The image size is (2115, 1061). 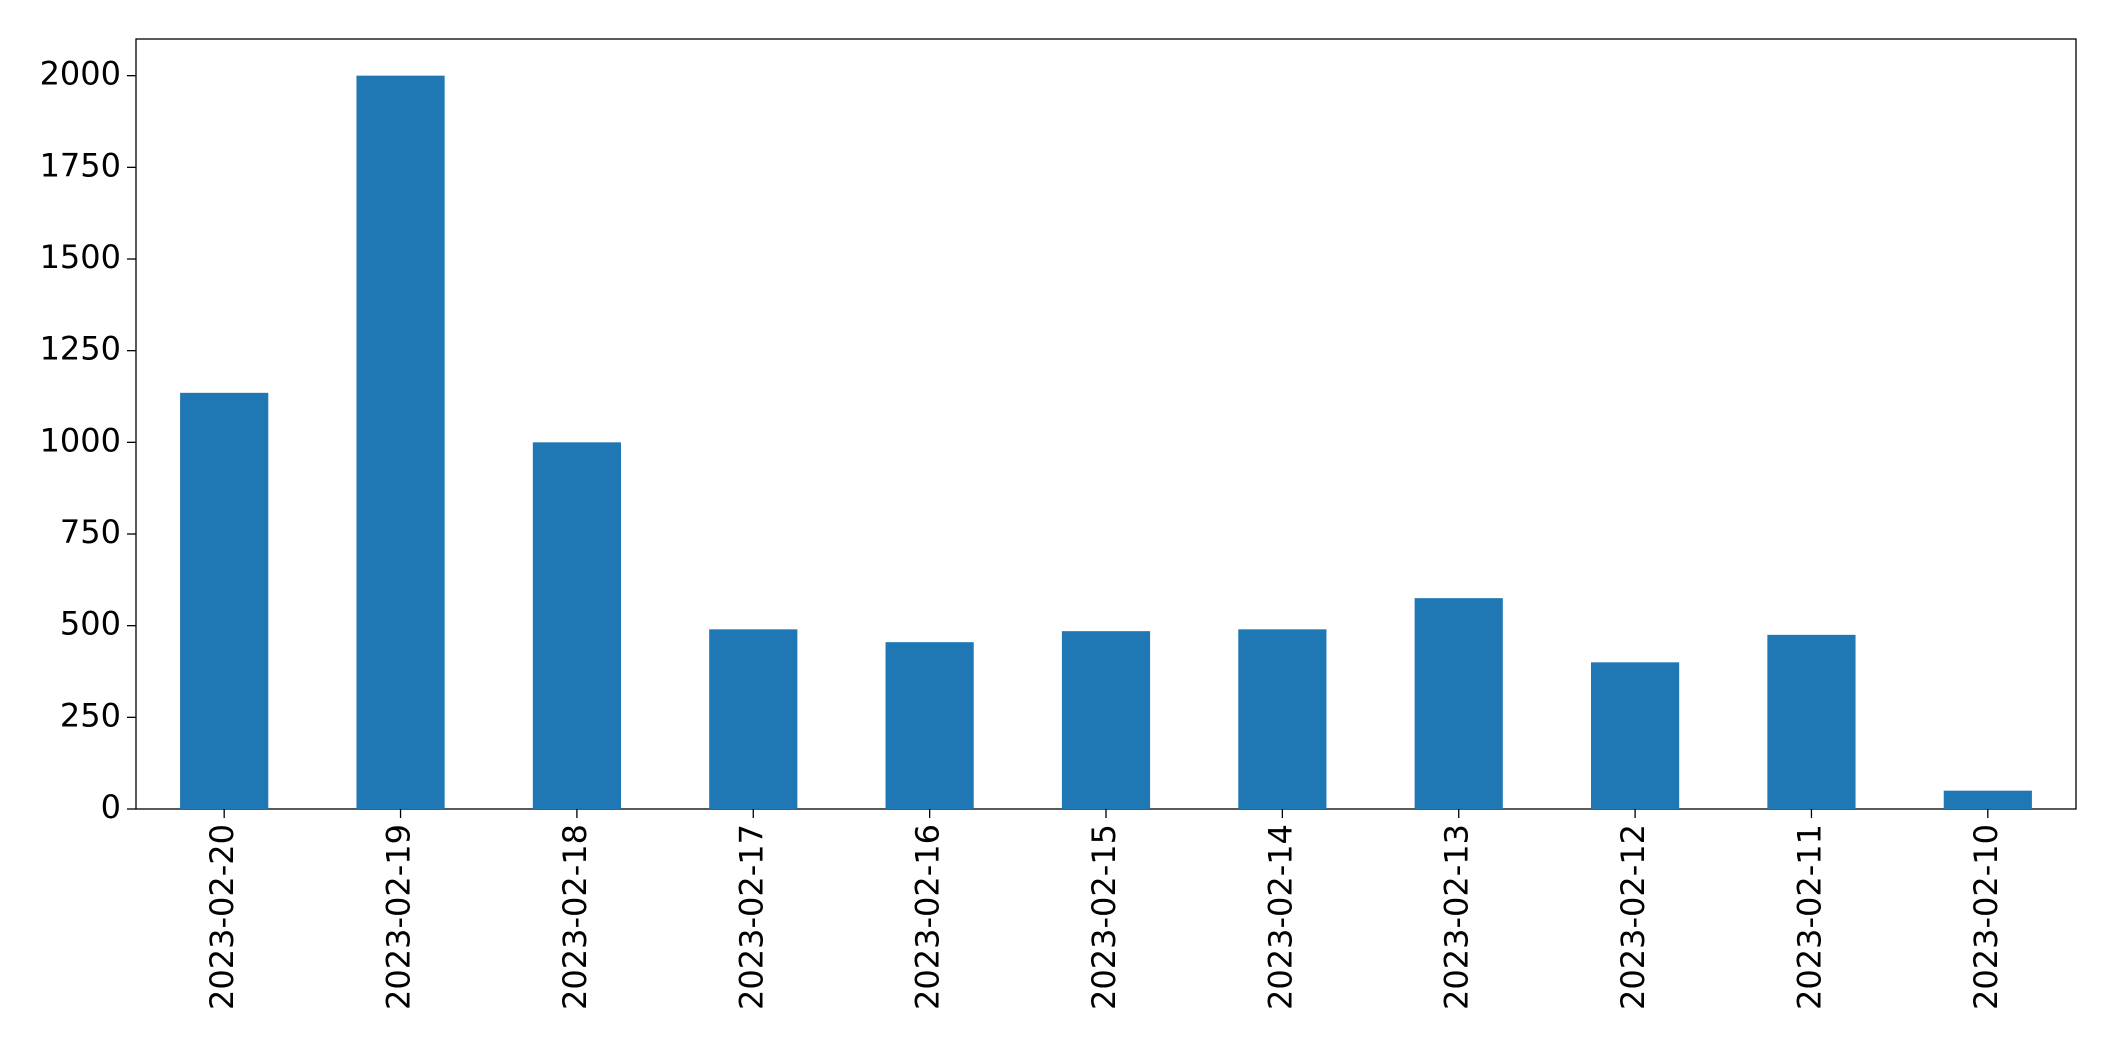 What do you see at coordinates (1633, 917) in the screenshot?
I see `x-tick-label: 2023-02-12` at bounding box center [1633, 917].